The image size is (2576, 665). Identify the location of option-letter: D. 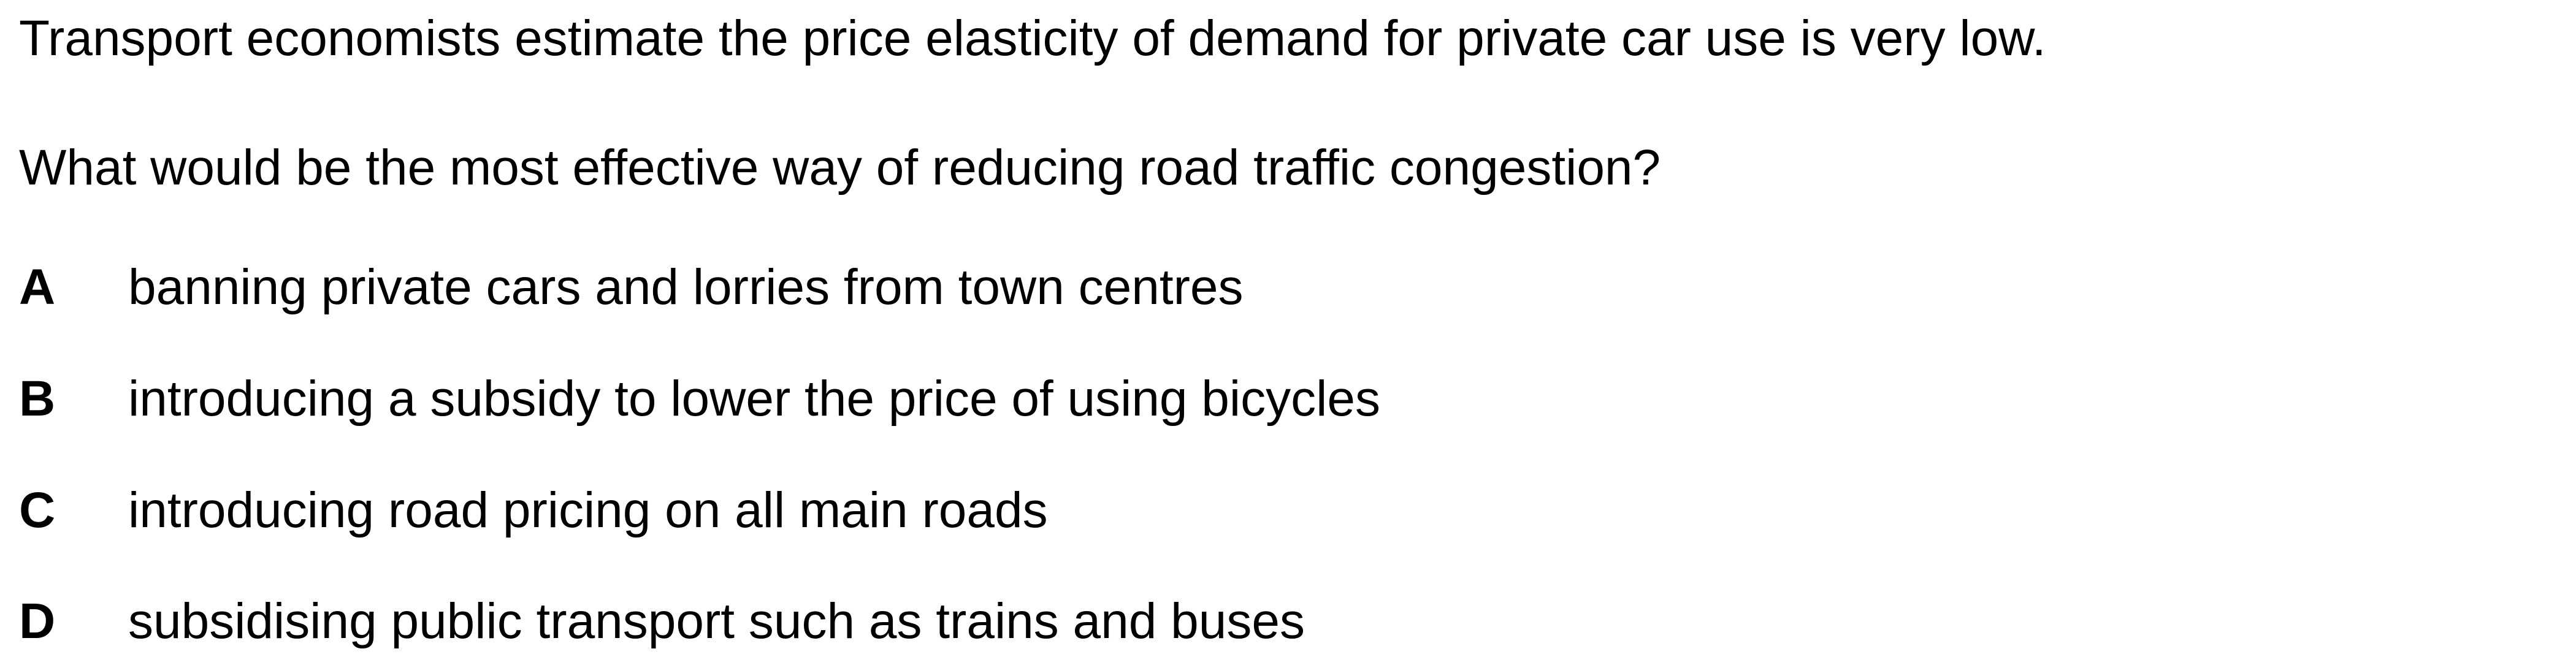
(37, 621).